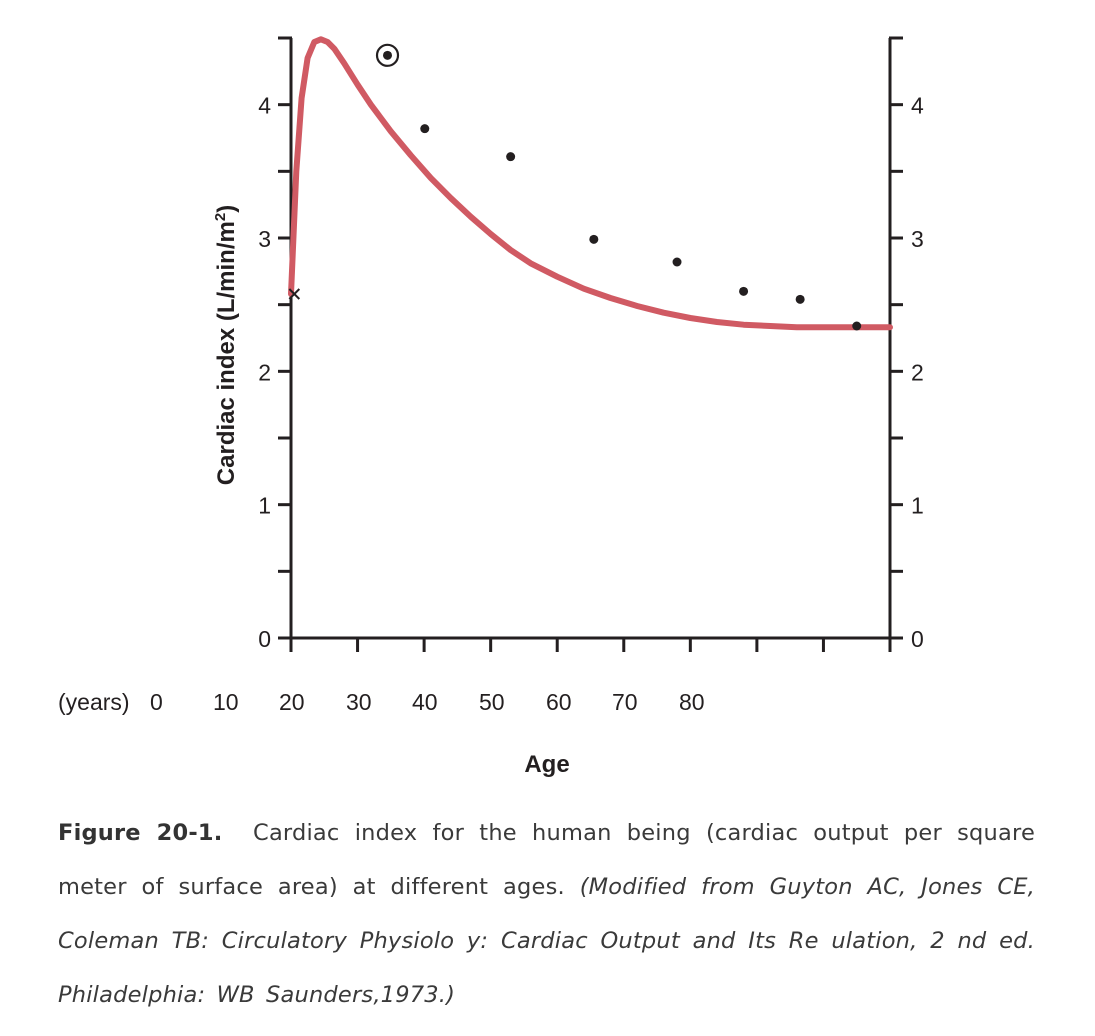 The width and height of the screenshot is (1095, 1036). I want to click on x-tick-label: 60, so click(559, 702).